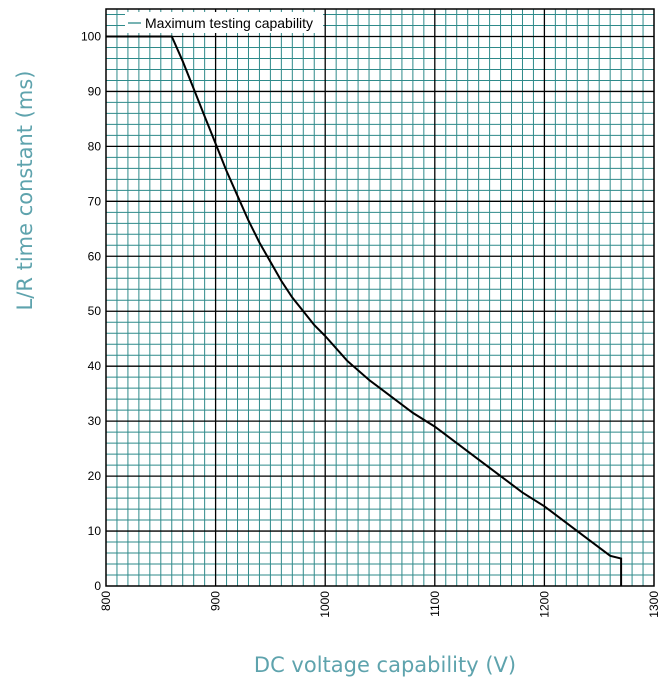  What do you see at coordinates (653, 604) in the screenshot?
I see `x-tick-label: 1300` at bounding box center [653, 604].